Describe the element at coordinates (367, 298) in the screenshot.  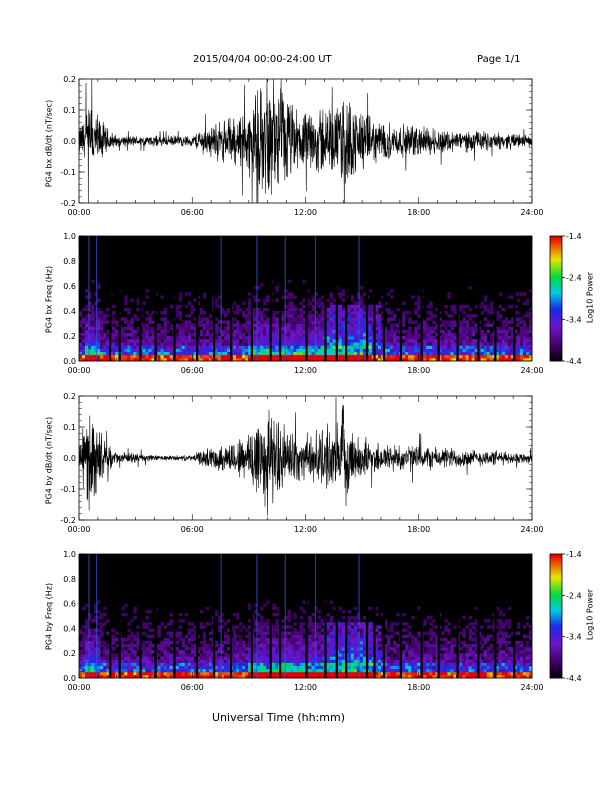
I see `panel2-data-gap` at that location.